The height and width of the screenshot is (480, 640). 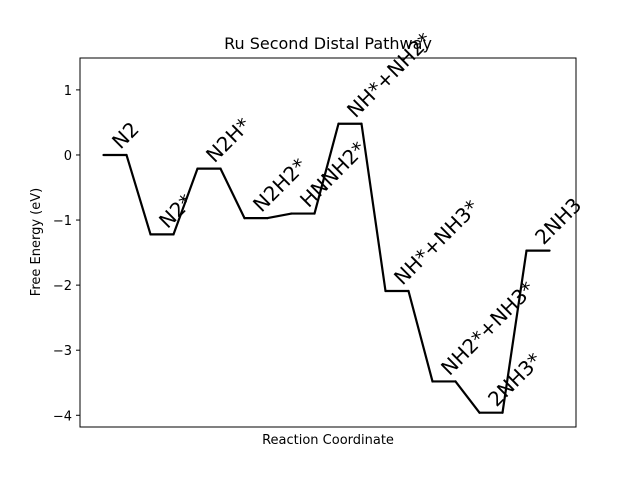 What do you see at coordinates (62, 416) in the screenshot?
I see `y-tick-label: −4` at bounding box center [62, 416].